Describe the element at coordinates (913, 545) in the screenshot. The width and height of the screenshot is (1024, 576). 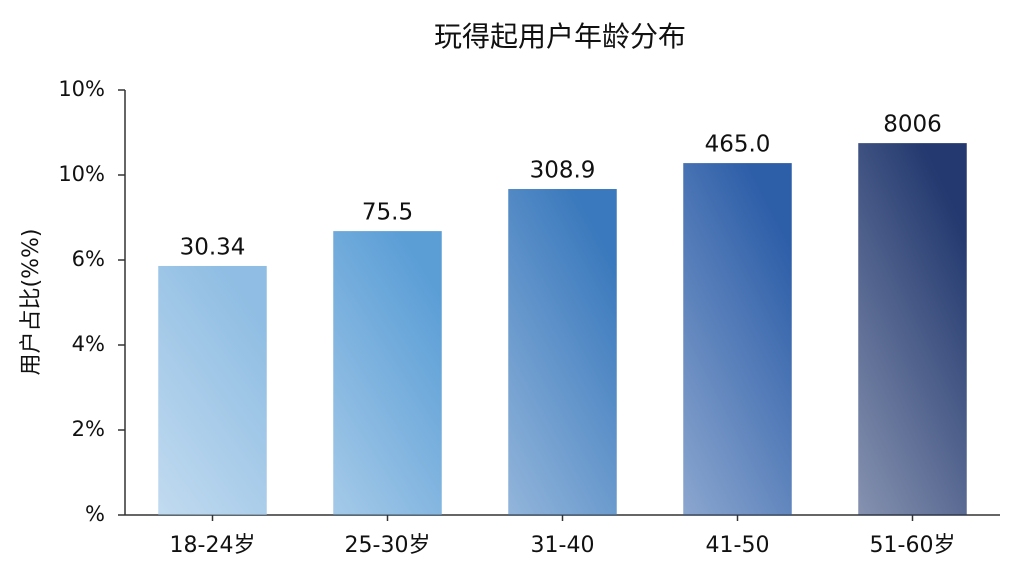
I see `x-tick-label: 51-60岁` at that location.